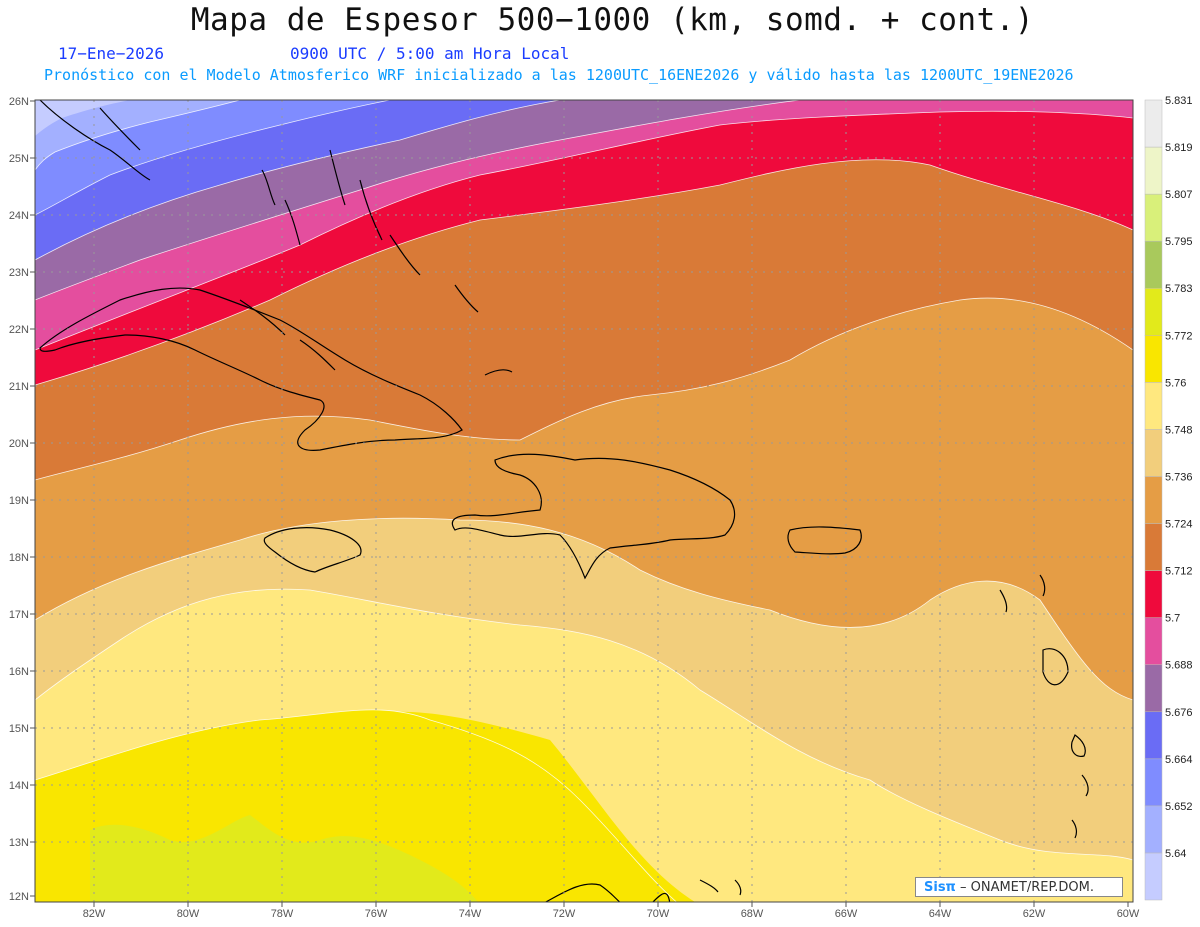 This screenshot has height=927, width=1200. I want to click on colorbar-label: 5.712, so click(1179, 572).